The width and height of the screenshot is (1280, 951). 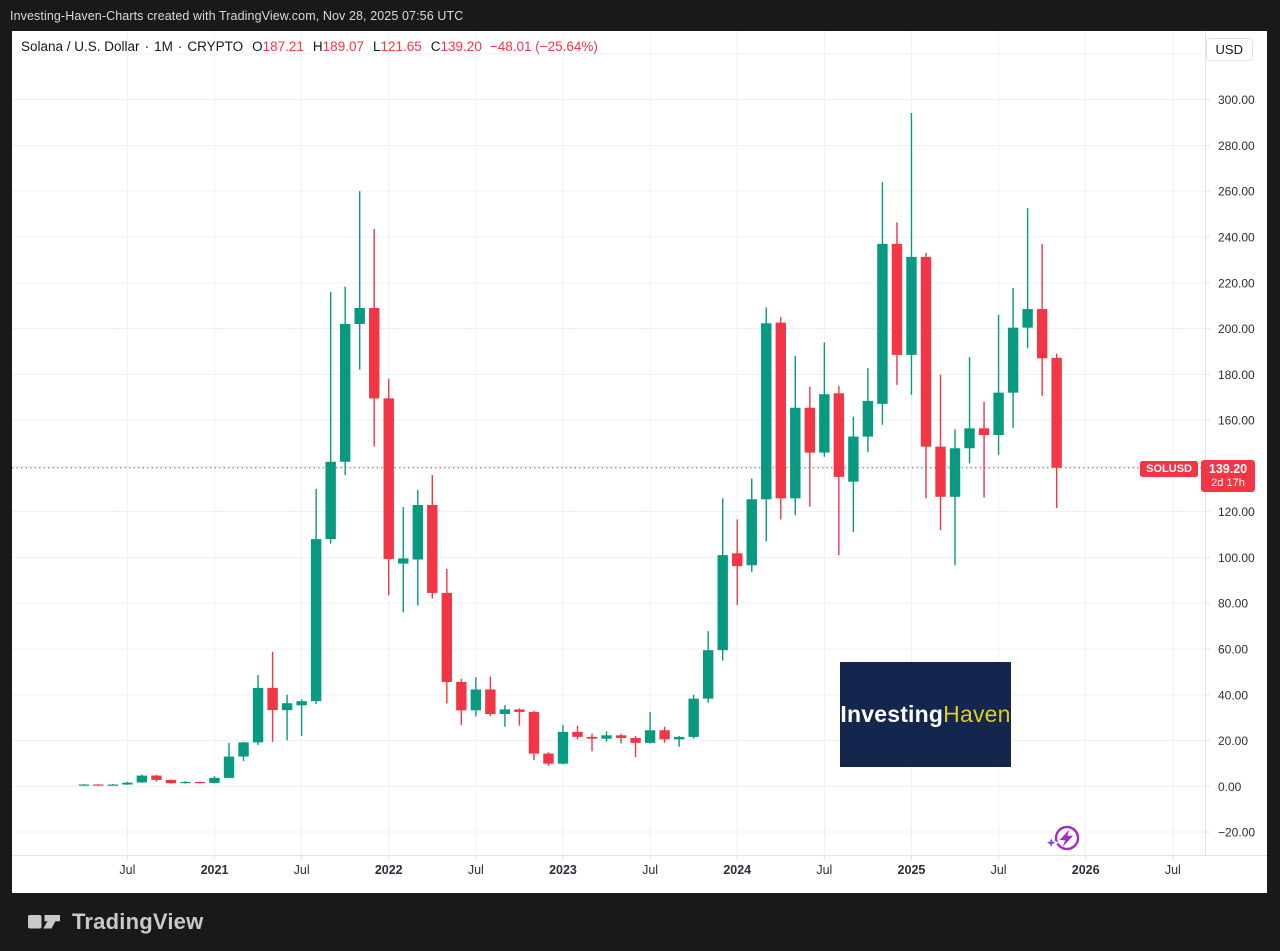 I want to click on interval-label: 1M, so click(x=163, y=46).